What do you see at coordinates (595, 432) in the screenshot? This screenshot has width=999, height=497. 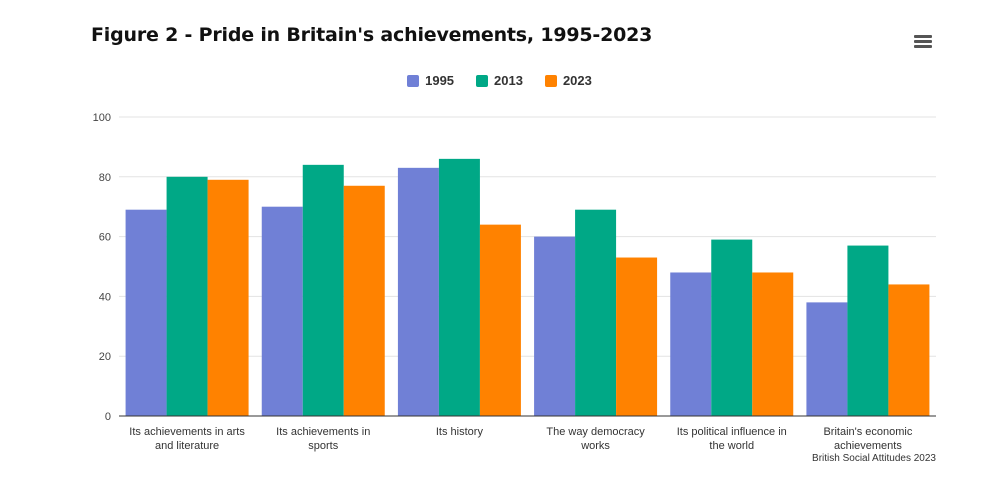 I see `x-tick-label-line: The way democracy` at bounding box center [595, 432].